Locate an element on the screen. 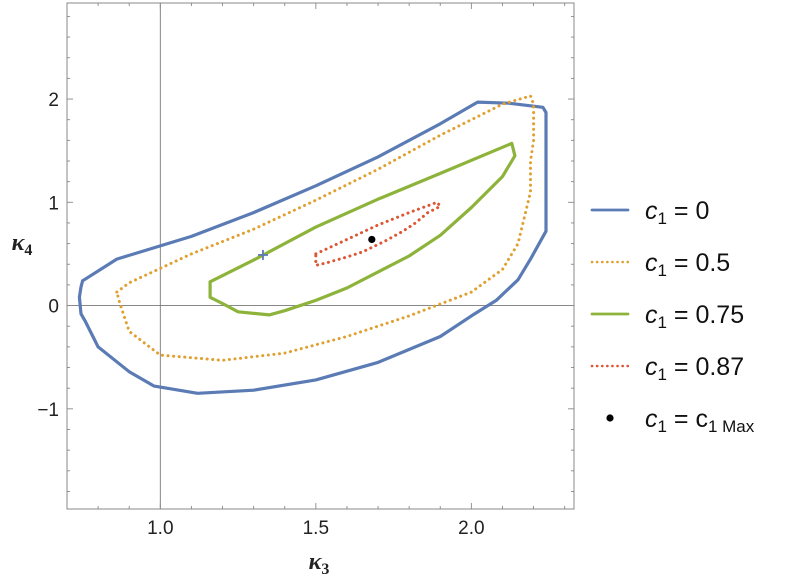 The width and height of the screenshot is (787, 576). y-tick-label: 2 is located at coordinates (53, 100).